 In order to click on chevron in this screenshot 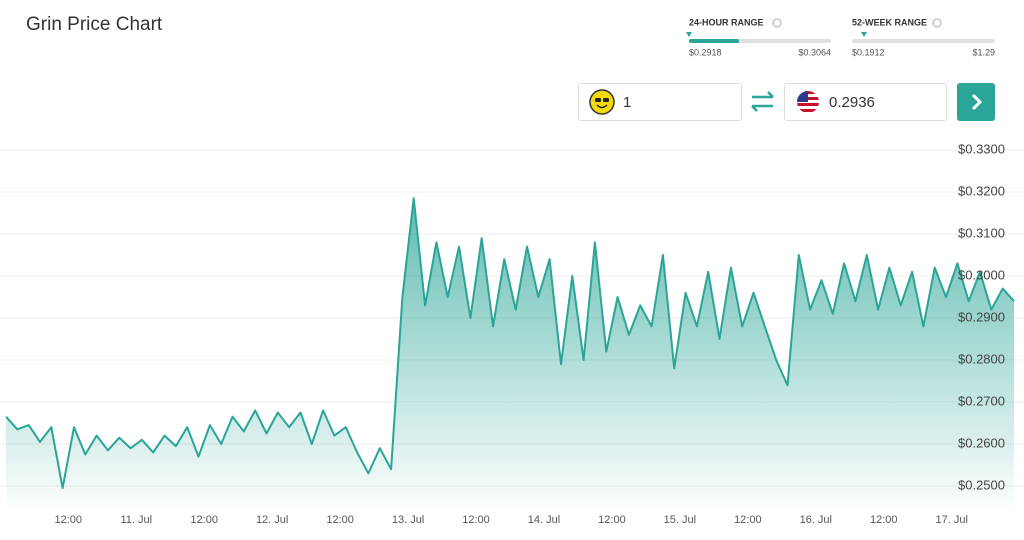, I will do `click(977, 102)`.